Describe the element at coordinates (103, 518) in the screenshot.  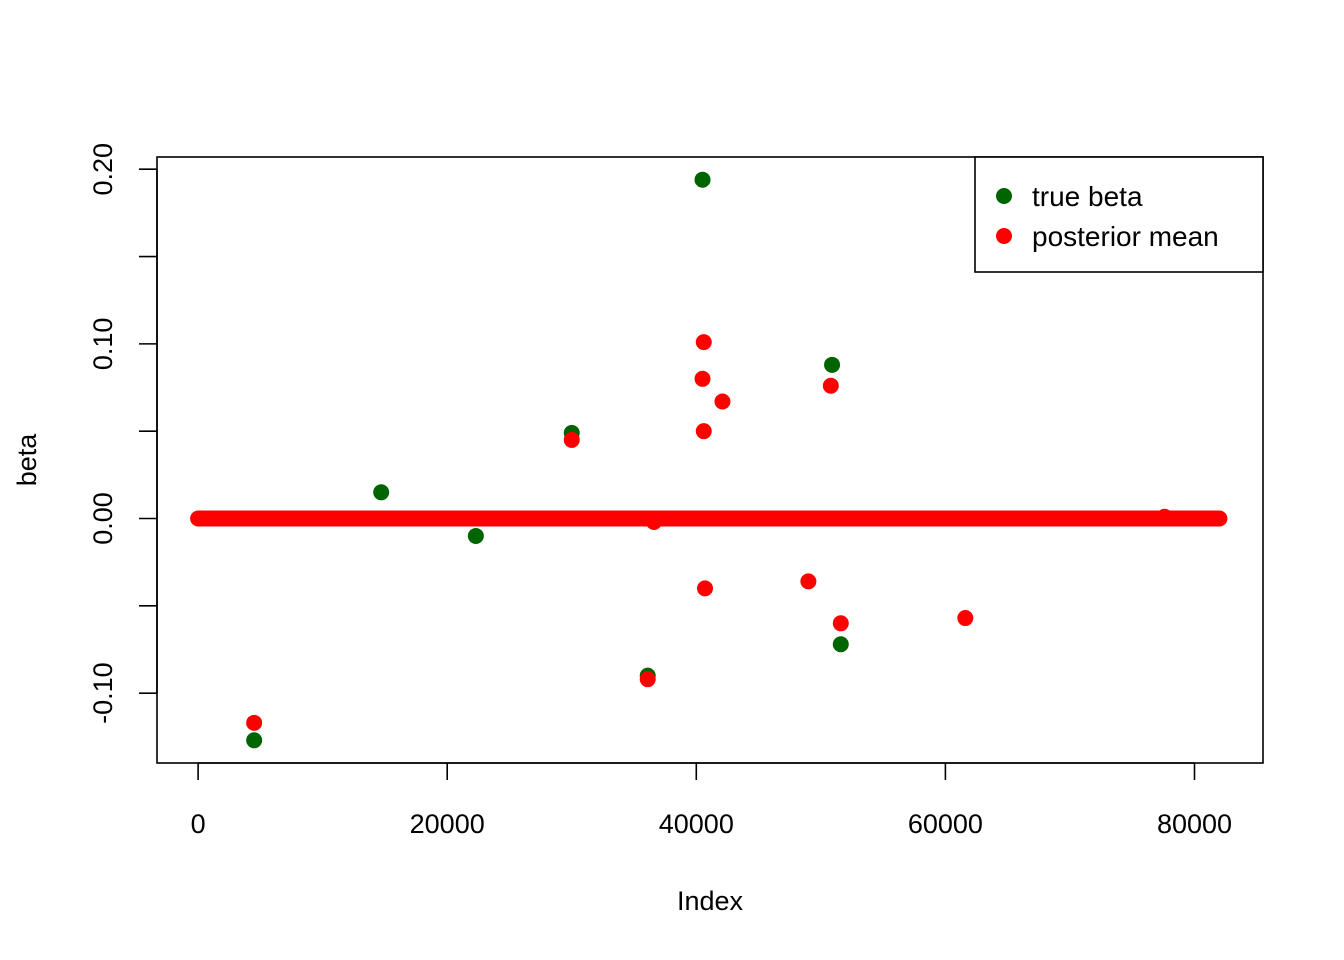
I see `y-tick-label: 0.00` at that location.